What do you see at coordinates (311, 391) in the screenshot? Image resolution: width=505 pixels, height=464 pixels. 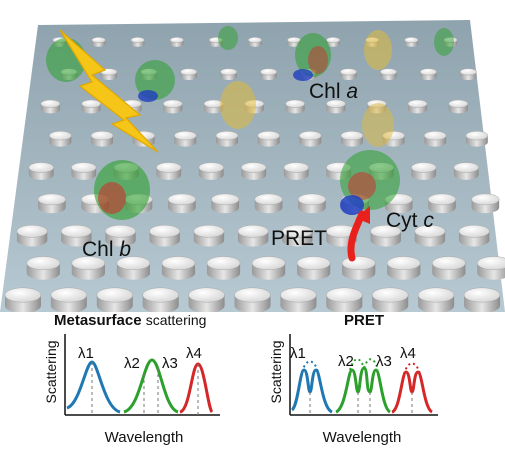 I see `pret-peak-1-curve` at bounding box center [311, 391].